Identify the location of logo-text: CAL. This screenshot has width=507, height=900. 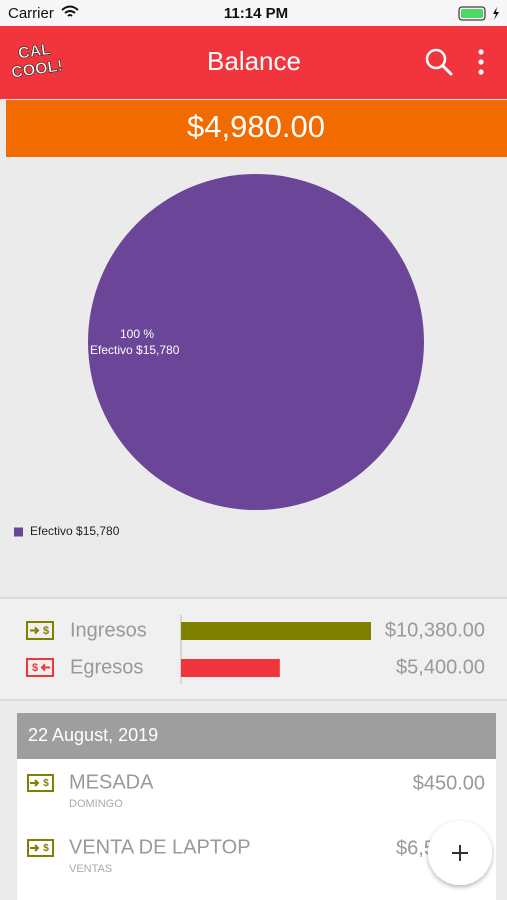
(34, 51).